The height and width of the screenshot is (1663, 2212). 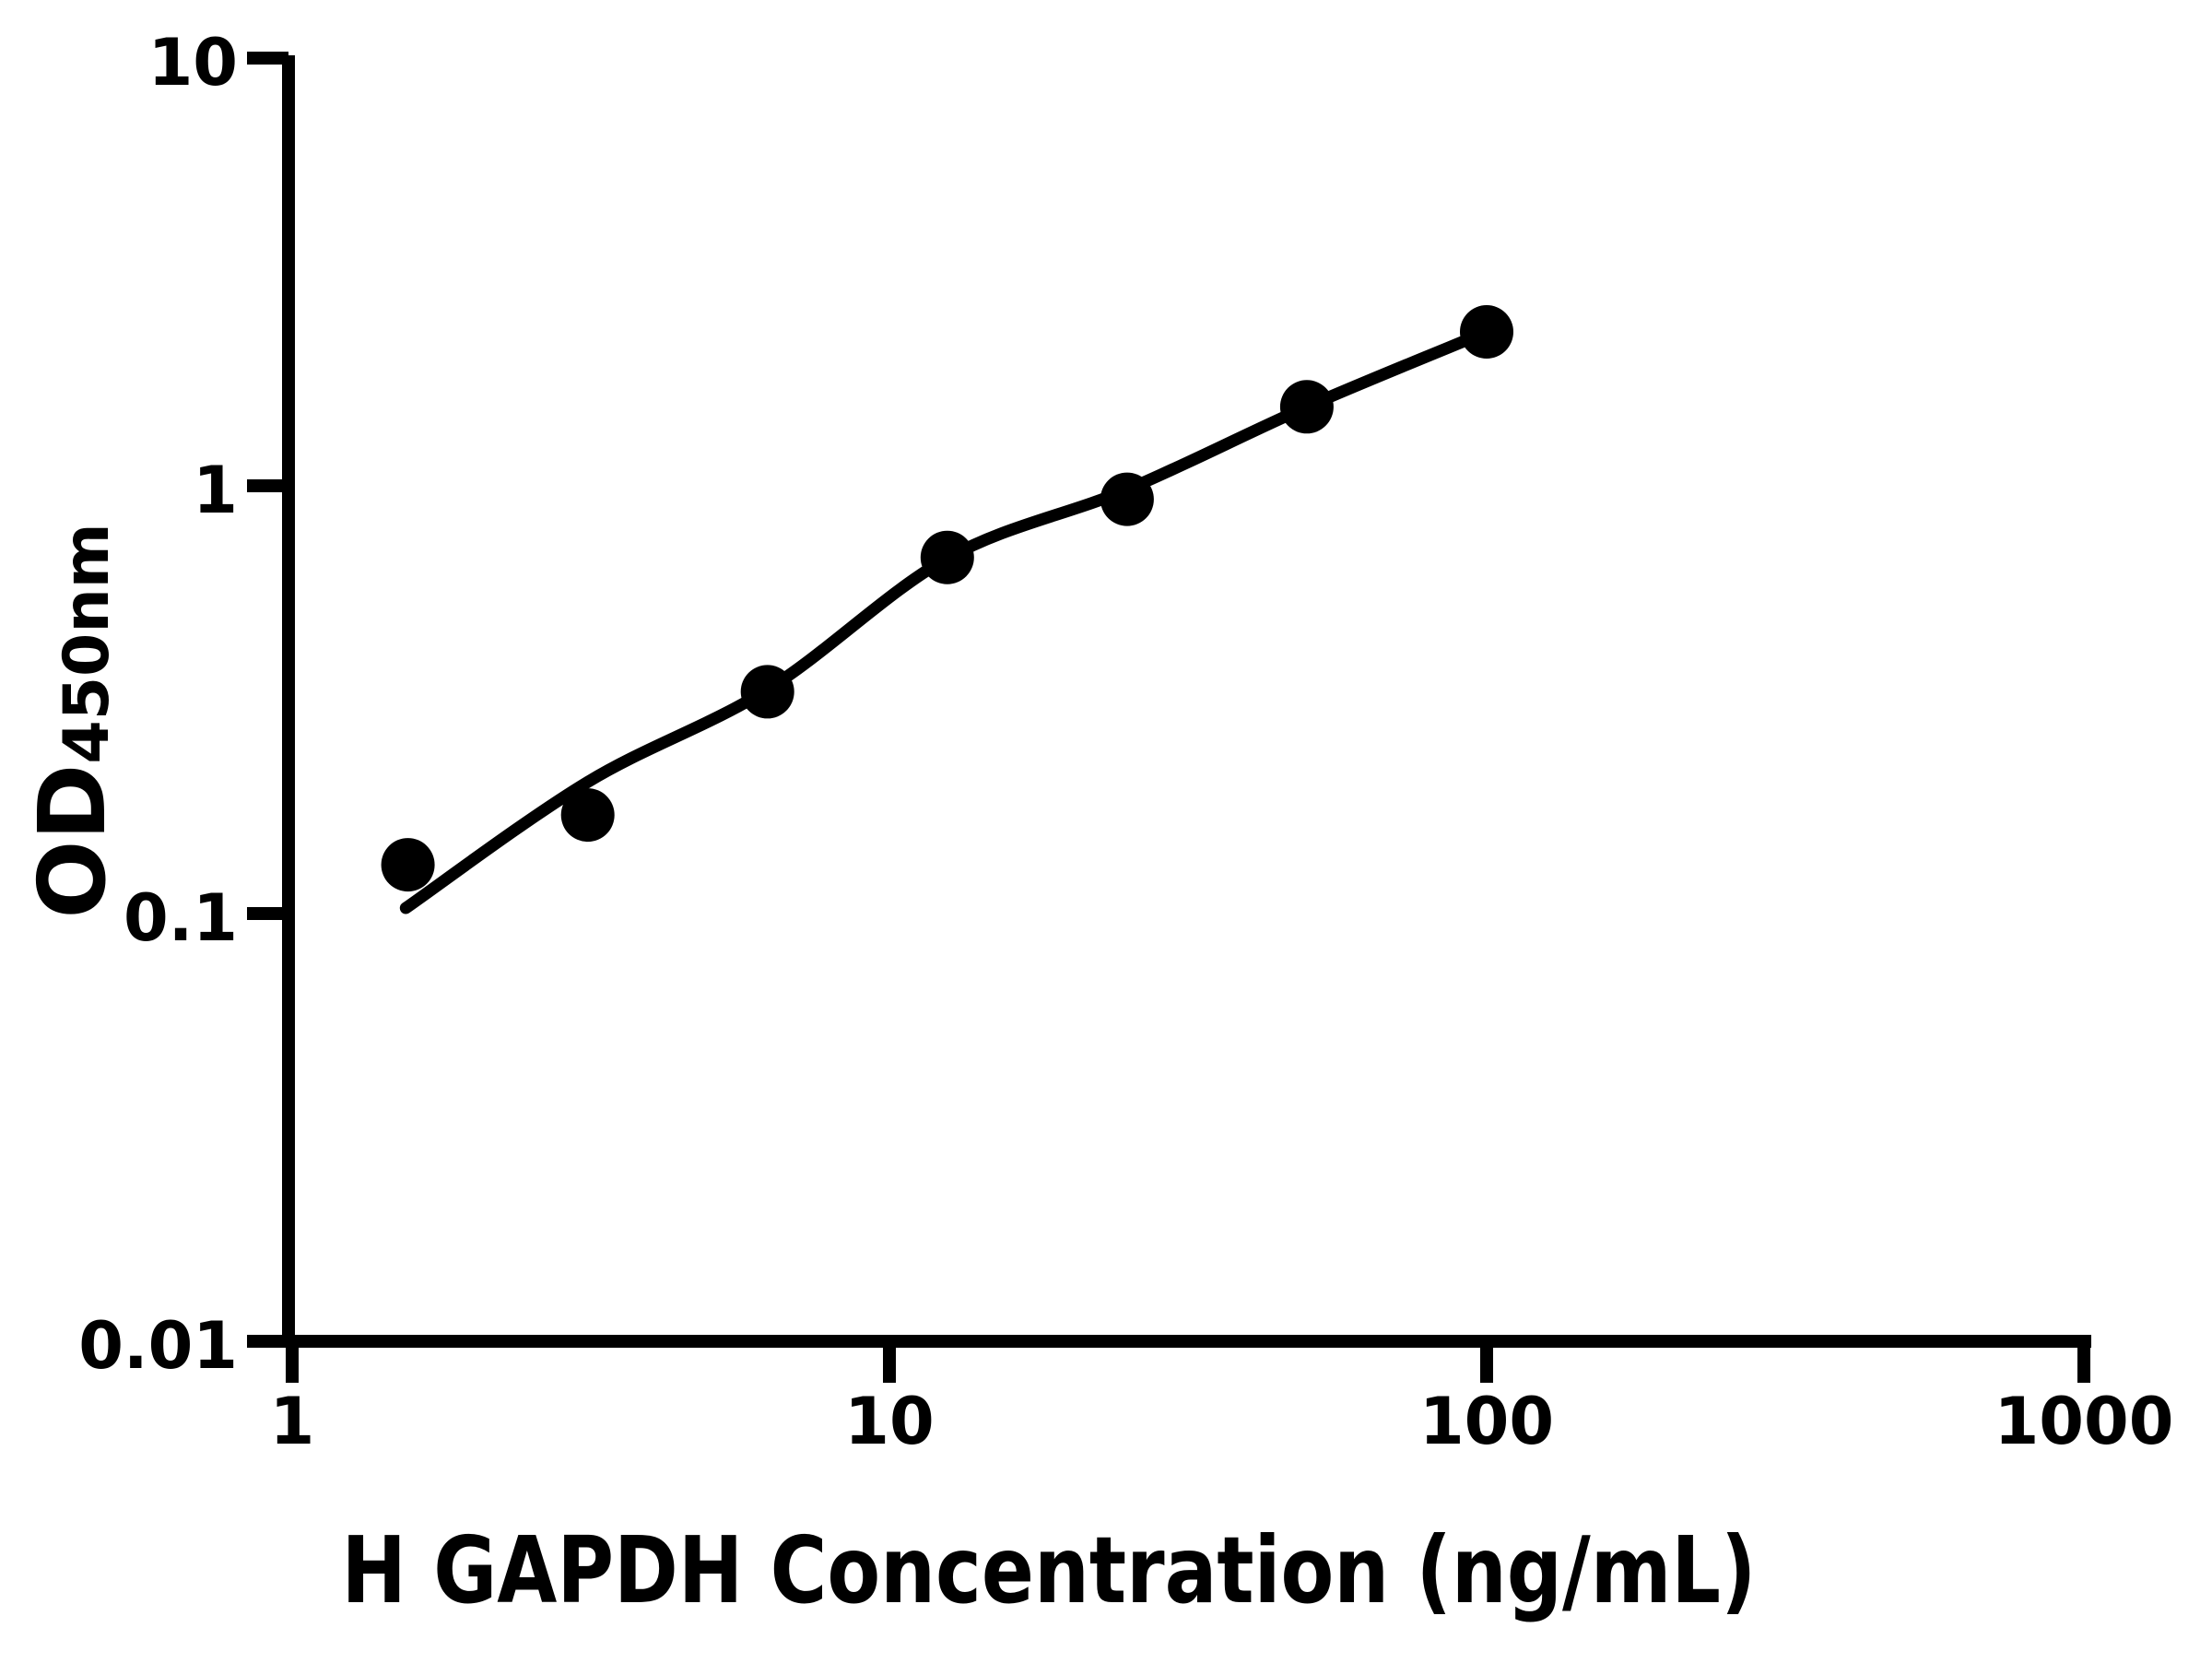 I want to click on y-axis-title-main: OD, so click(x=72, y=841).